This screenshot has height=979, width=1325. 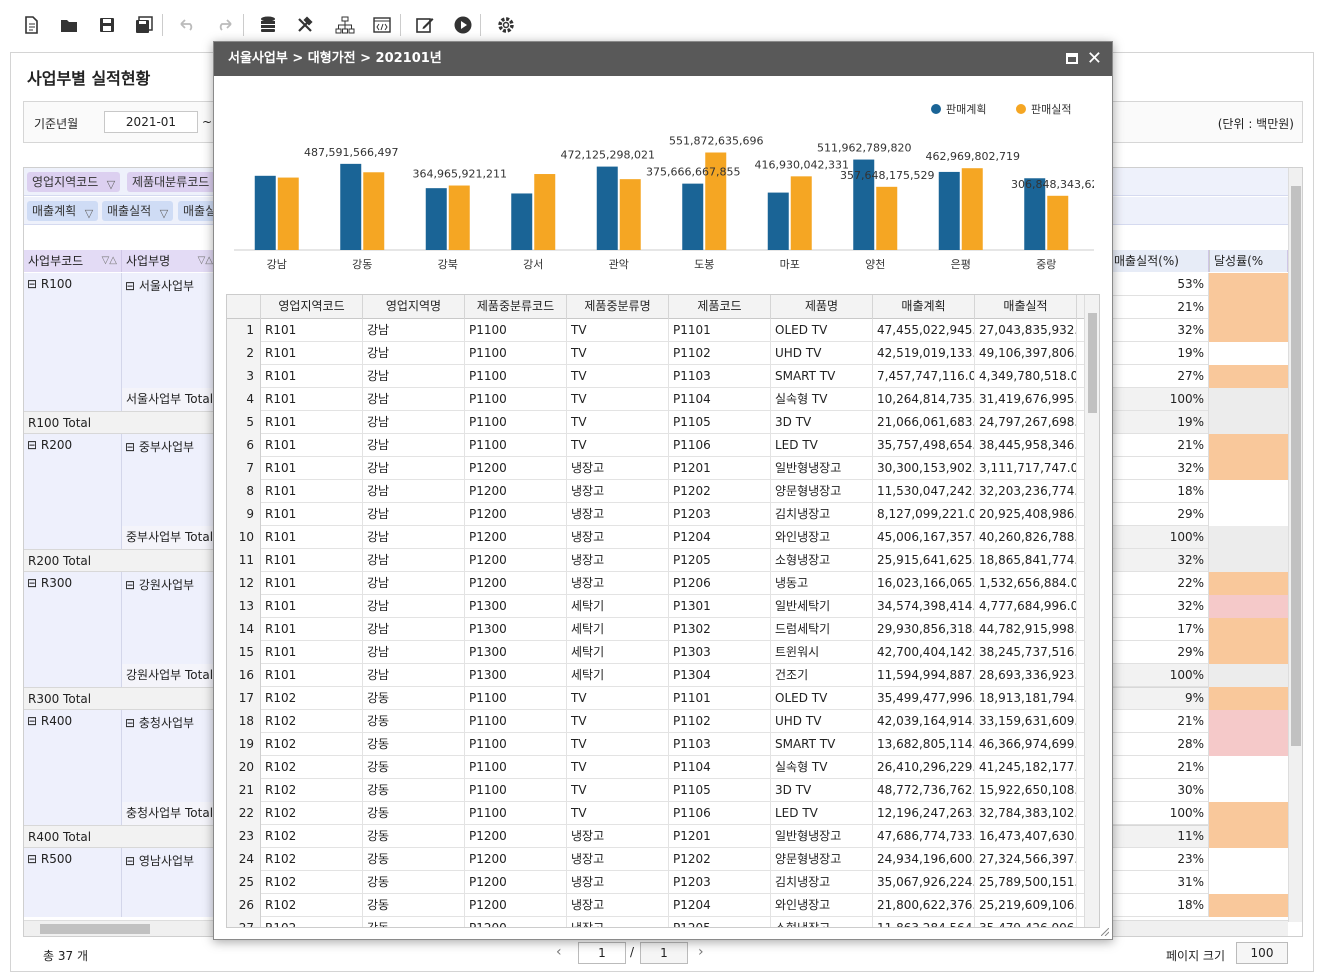 What do you see at coordinates (1091, 611) in the screenshot?
I see `grid-vertical-scrollbar` at bounding box center [1091, 611].